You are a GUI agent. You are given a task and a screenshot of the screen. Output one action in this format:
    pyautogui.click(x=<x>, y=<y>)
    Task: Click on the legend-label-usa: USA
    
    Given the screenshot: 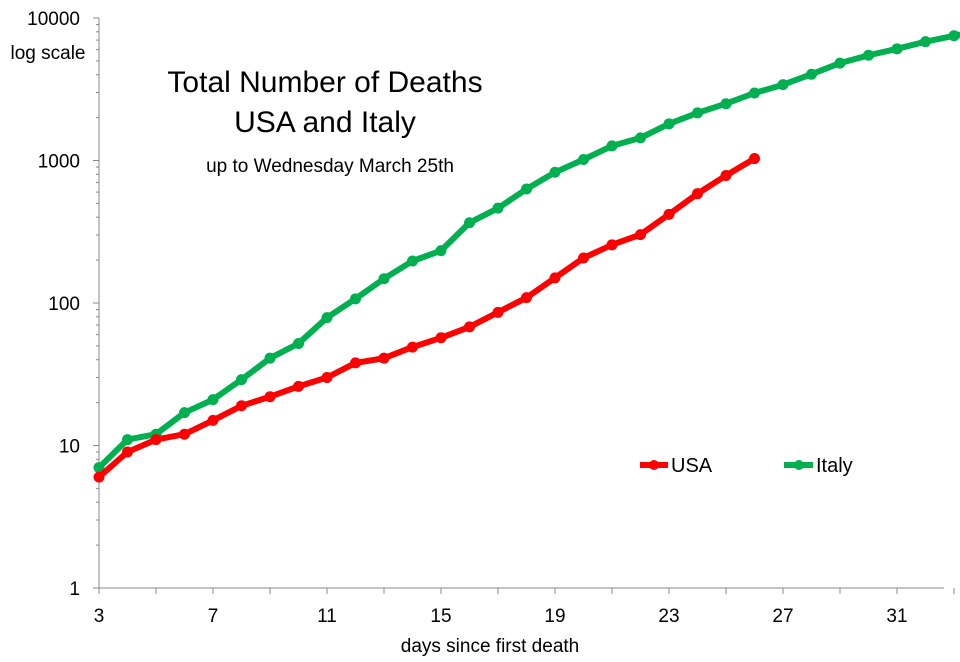 What is the action you would take?
    pyautogui.click(x=692, y=466)
    